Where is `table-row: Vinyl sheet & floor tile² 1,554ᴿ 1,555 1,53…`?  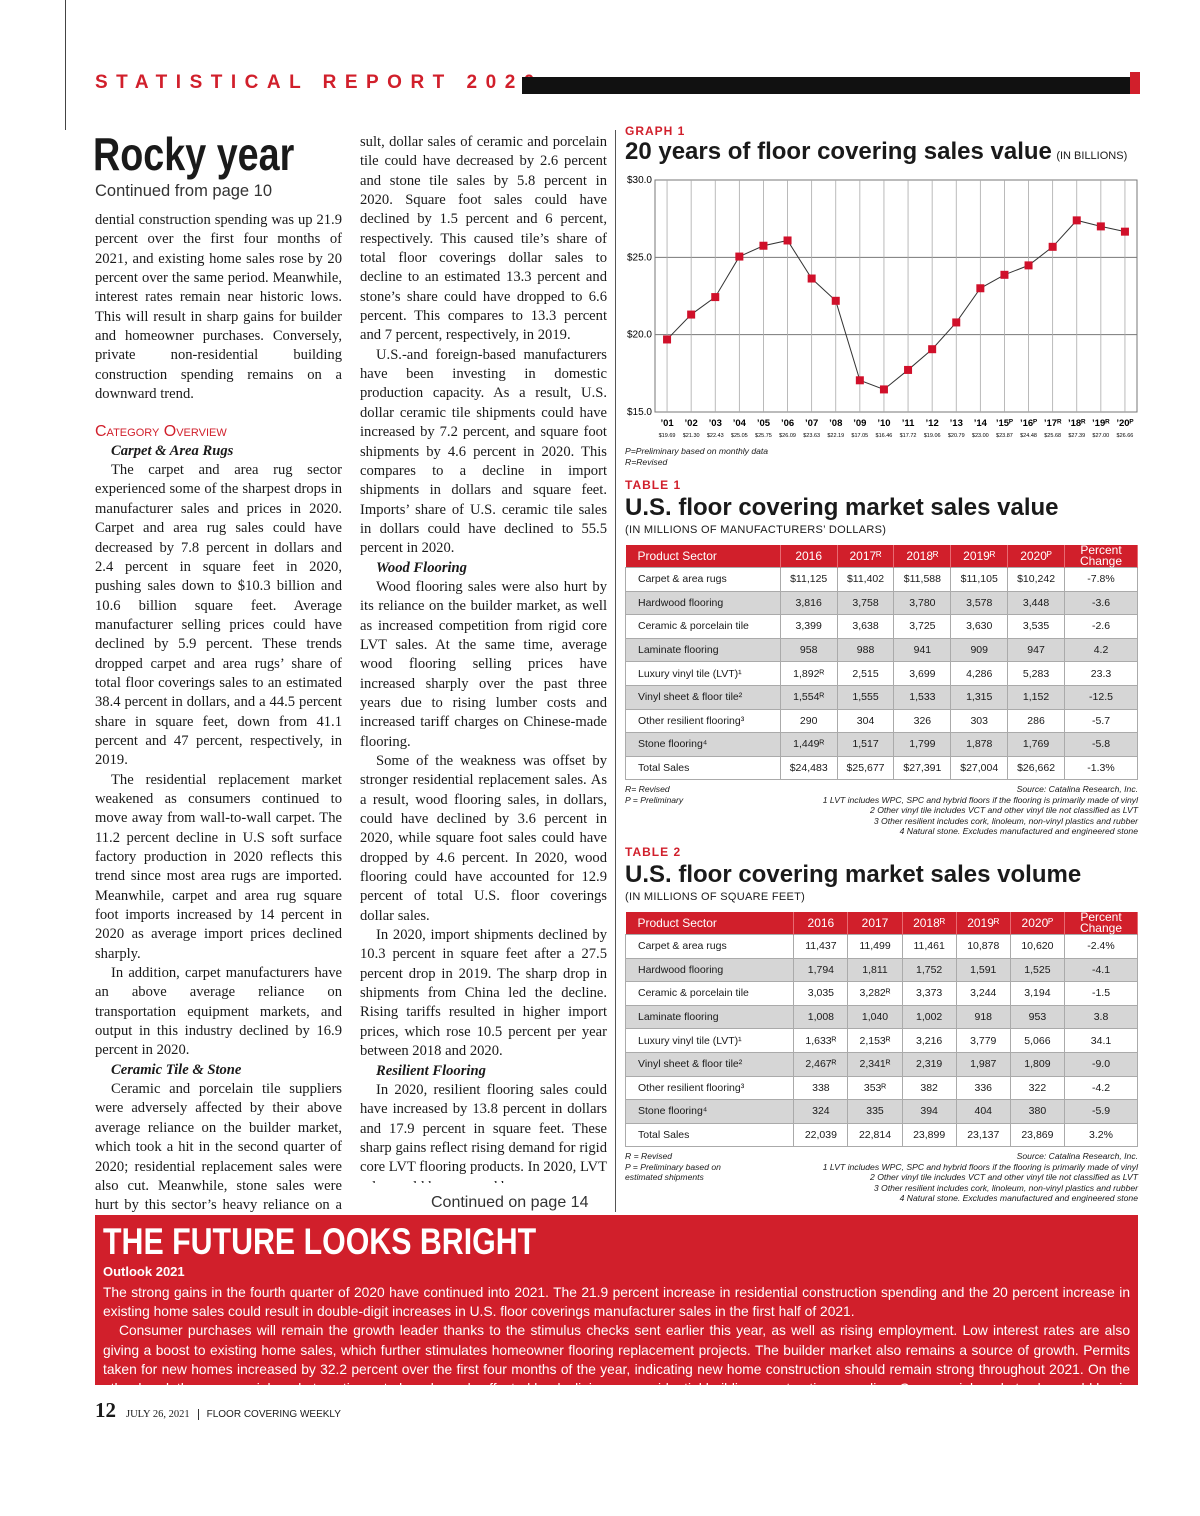
table-row: Vinyl sheet & floor tile² 1,554ᴿ 1,555 1,53… is located at coordinates (881, 697).